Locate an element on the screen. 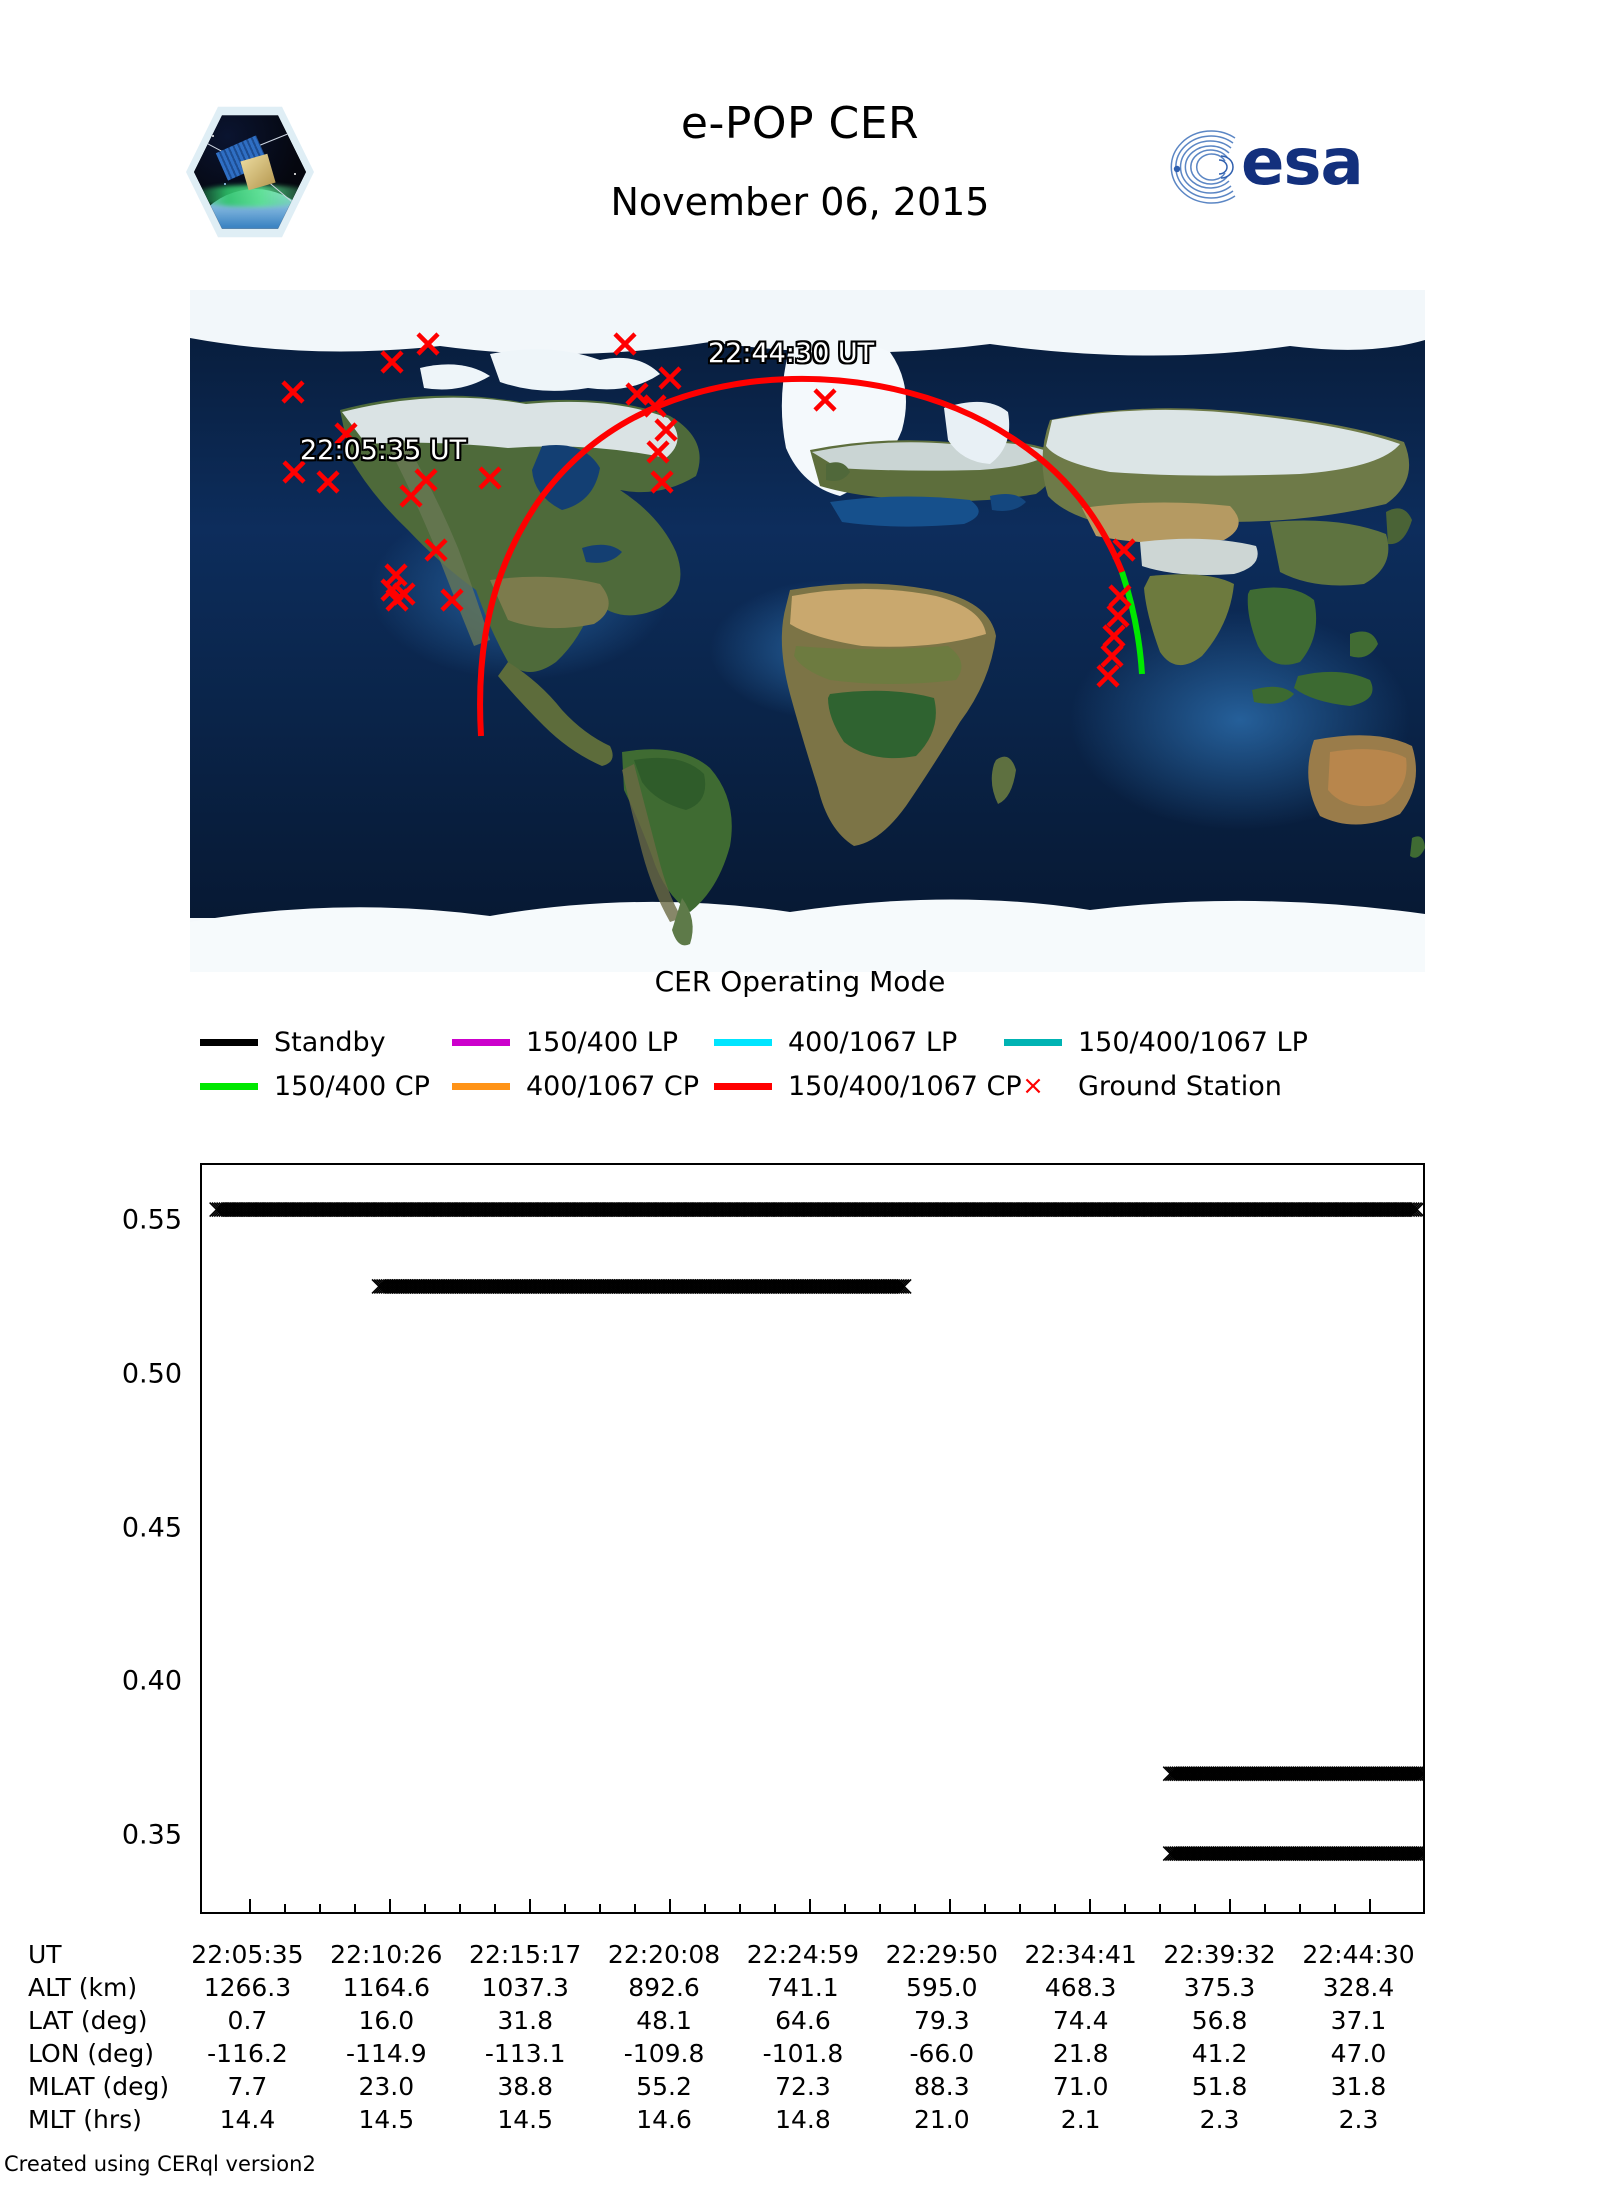 The image size is (1600, 2200). table-cell: 51.8 is located at coordinates (1219, 2086).